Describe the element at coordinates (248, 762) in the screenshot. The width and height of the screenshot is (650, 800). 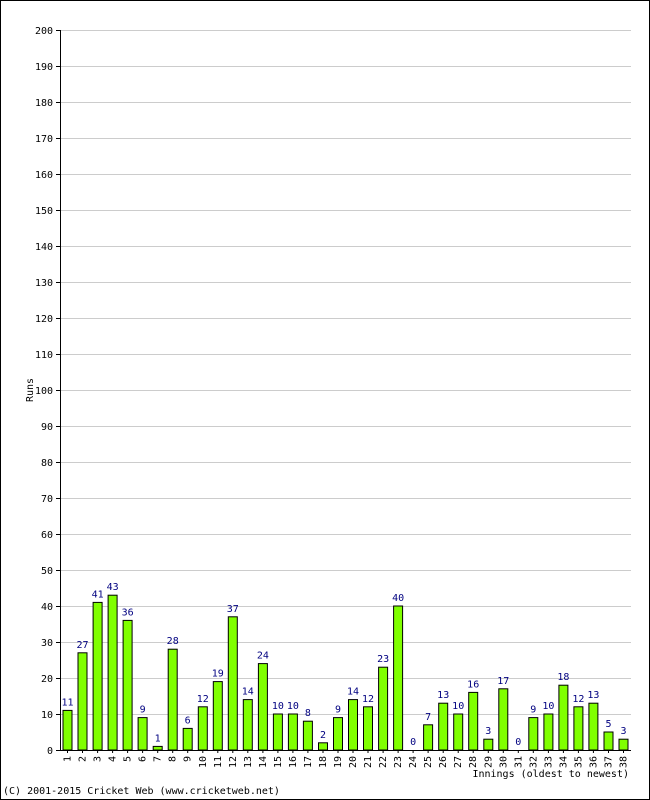
I see `x-tick-label: 13` at that location.